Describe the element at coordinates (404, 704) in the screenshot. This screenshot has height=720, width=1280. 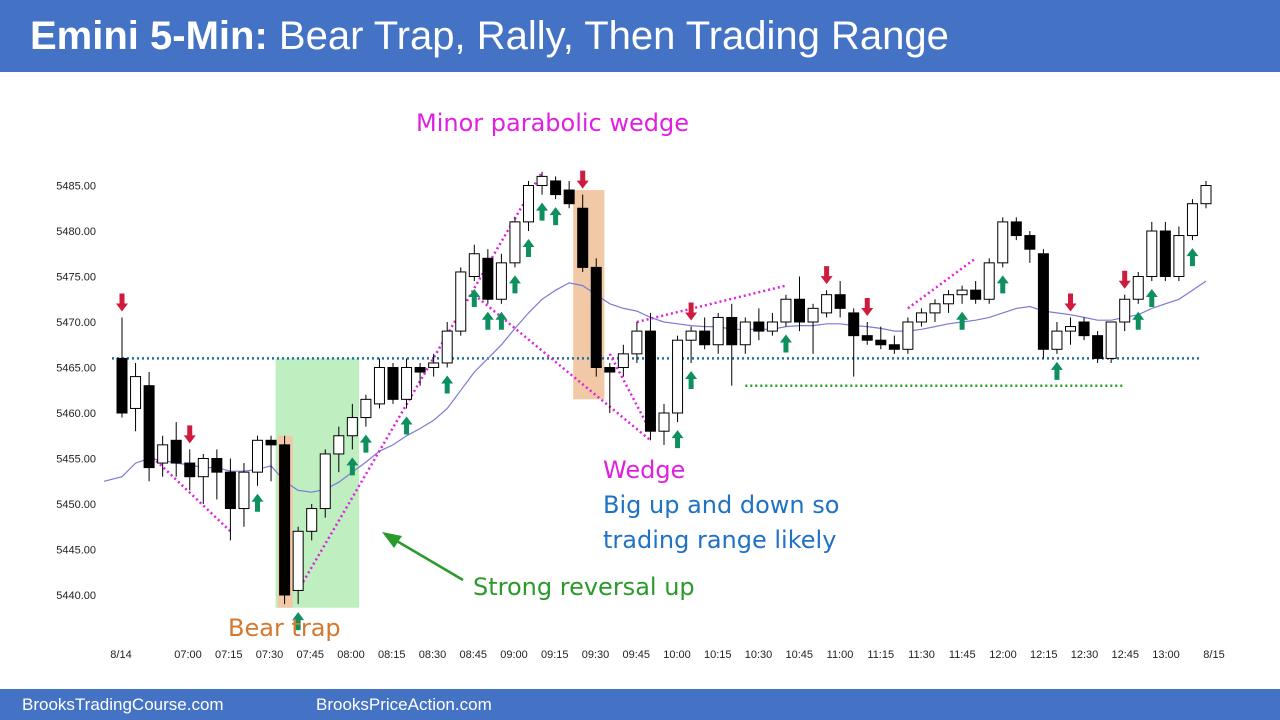
I see `footer-link-price-action: BrooksPriceAction.com` at that location.